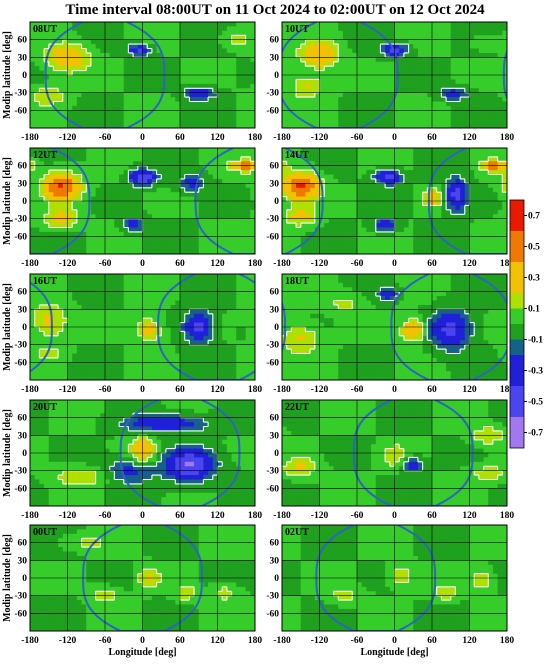 The width and height of the screenshot is (550, 665). Describe the element at coordinates (357, 264) in the screenshot. I see `x-tick-label: -60` at that location.